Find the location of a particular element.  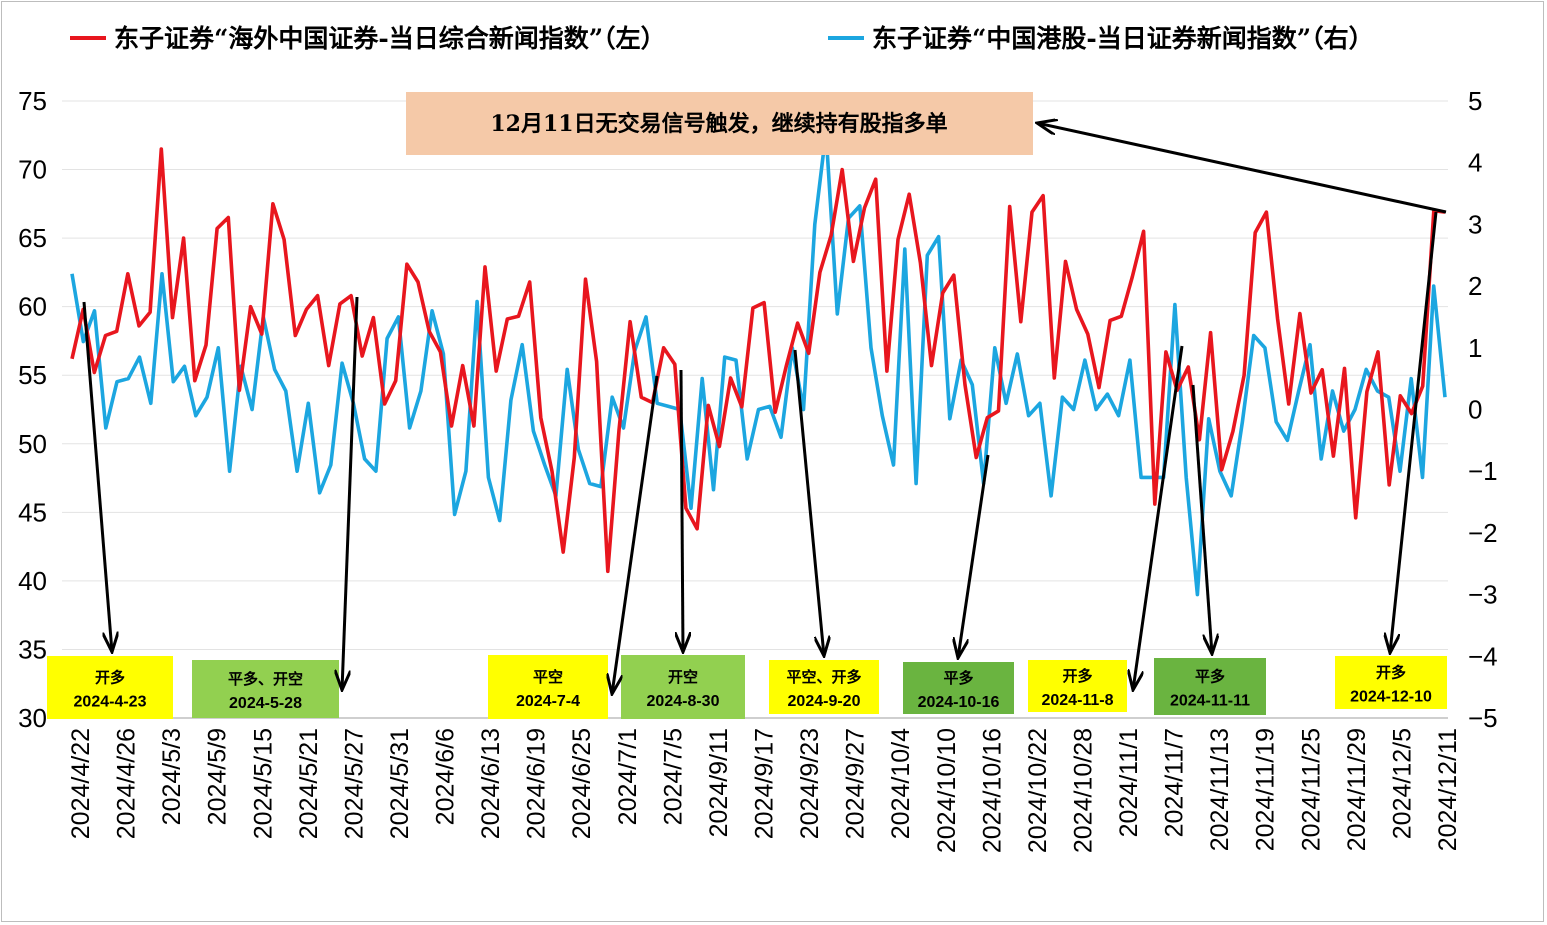

left-tick-label: 65 is located at coordinates (32, 238).